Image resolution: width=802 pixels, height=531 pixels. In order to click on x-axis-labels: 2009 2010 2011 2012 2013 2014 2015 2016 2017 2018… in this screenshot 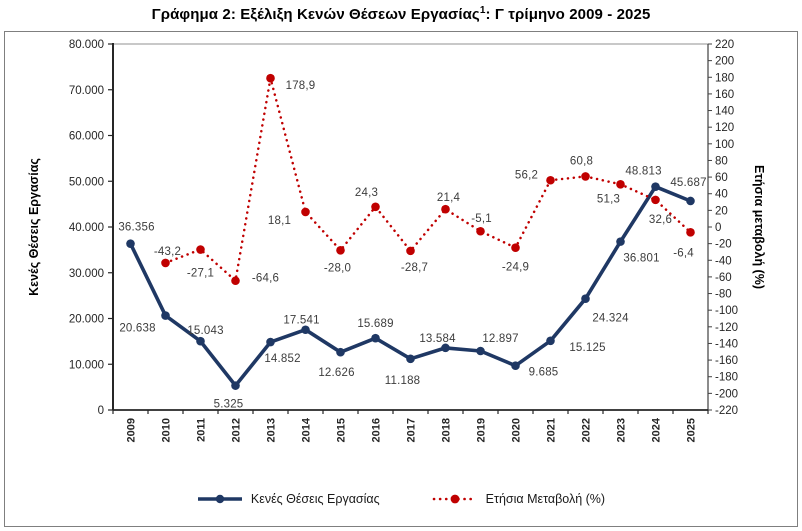, I will do `click(412, 429)`.